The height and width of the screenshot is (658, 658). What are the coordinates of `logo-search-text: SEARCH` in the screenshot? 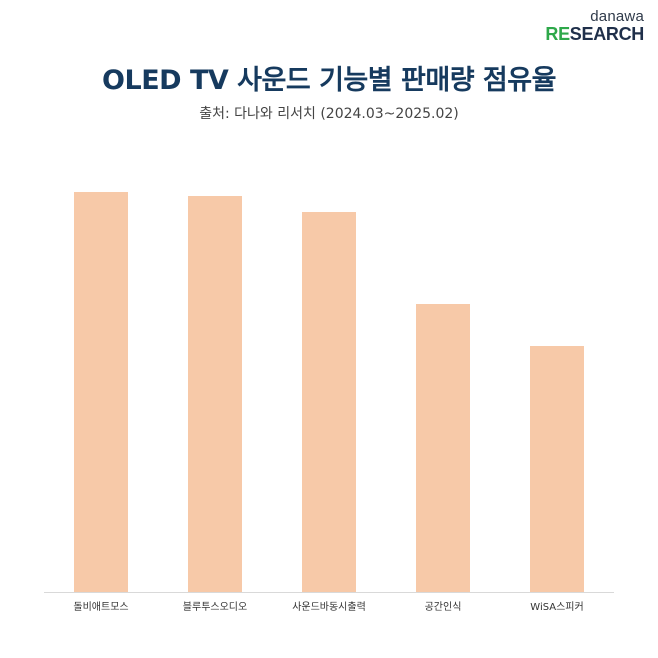 It's located at (607, 34).